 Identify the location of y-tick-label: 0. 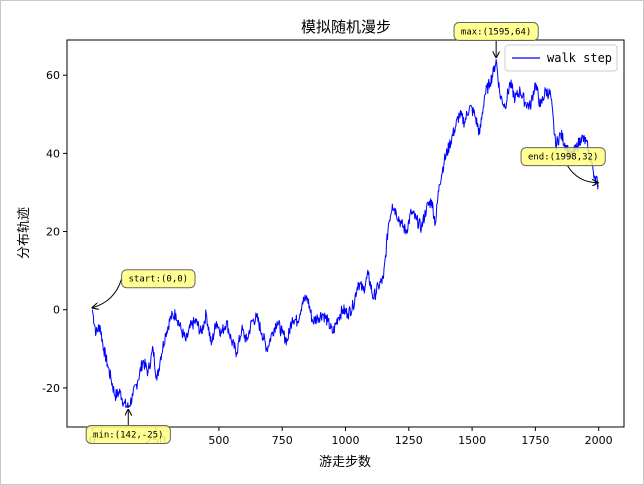
(56, 310).